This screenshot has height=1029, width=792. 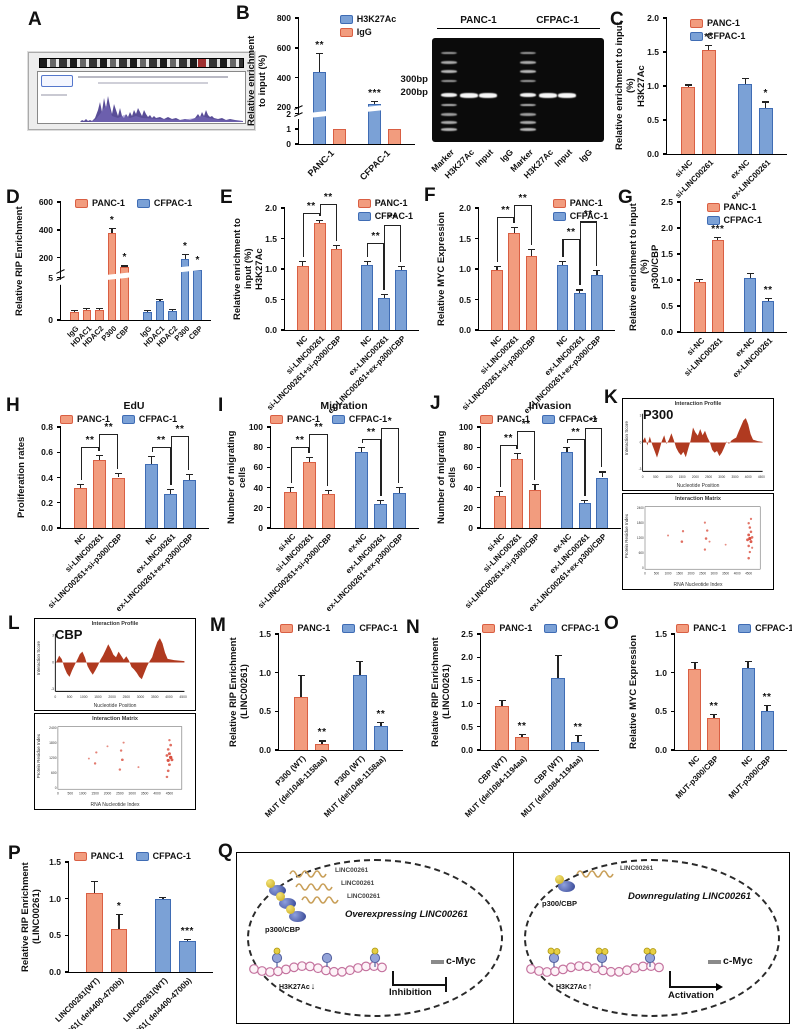 I want to click on chromatin-strand, so click(x=595, y=962).